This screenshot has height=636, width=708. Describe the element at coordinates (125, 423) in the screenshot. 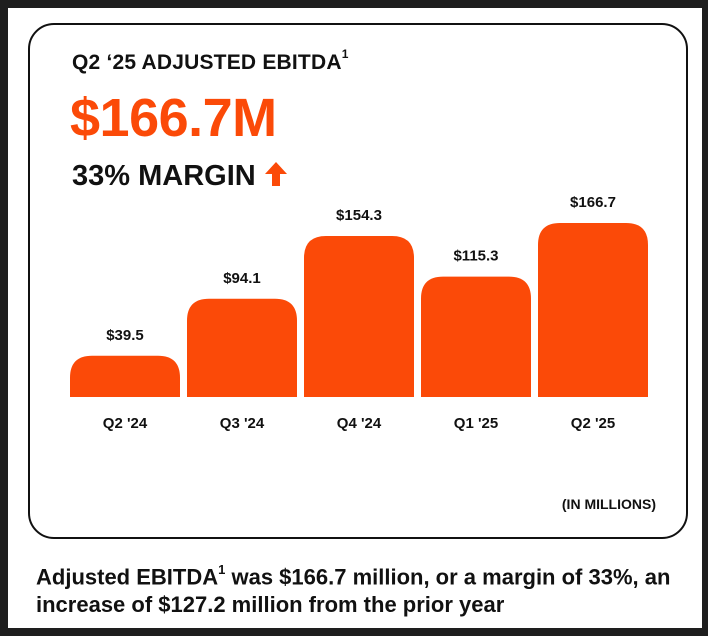

I see `category-label-0: Q2 '24` at that location.